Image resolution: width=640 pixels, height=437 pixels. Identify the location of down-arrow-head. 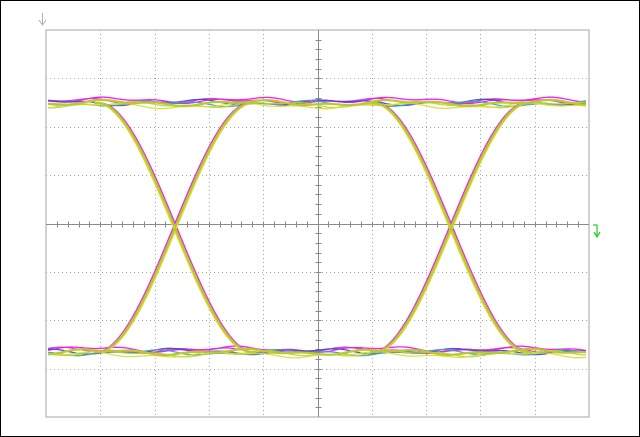
(42, 22).